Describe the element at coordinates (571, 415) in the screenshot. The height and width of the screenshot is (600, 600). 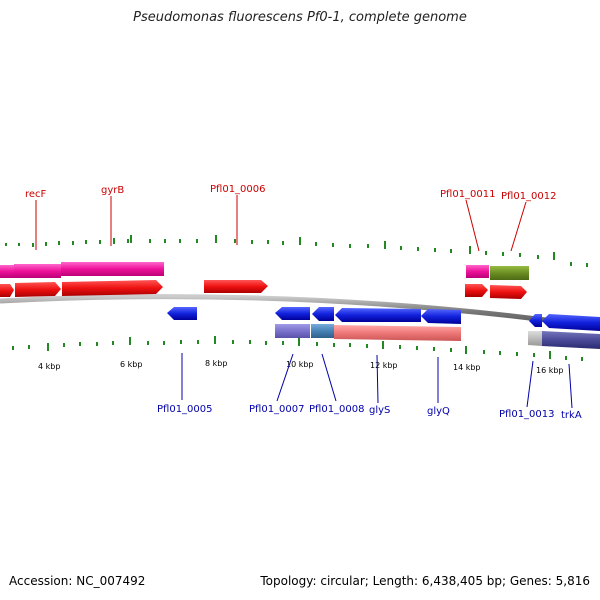
I see `gene-label-trkA: trkA` at that location.